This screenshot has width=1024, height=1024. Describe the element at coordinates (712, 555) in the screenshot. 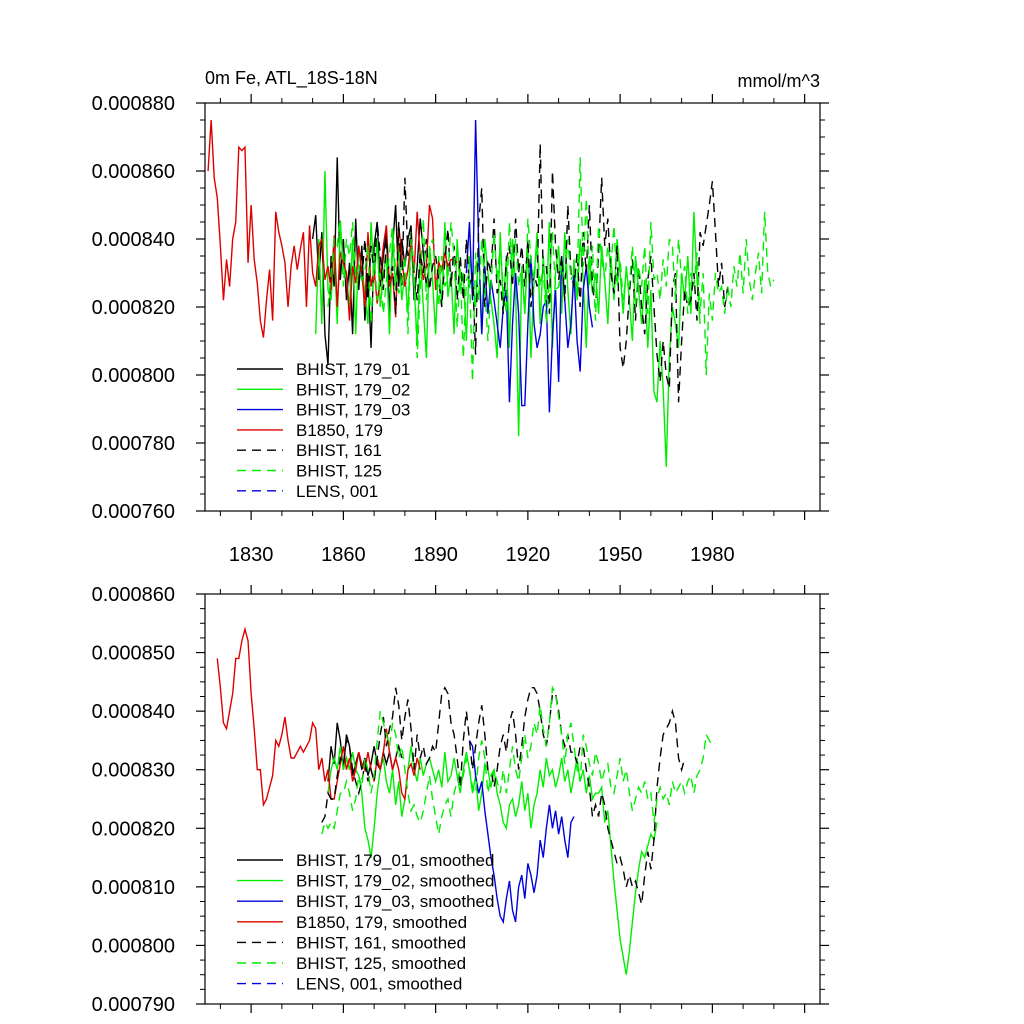

I see `x-tick-label: 1980` at that location.